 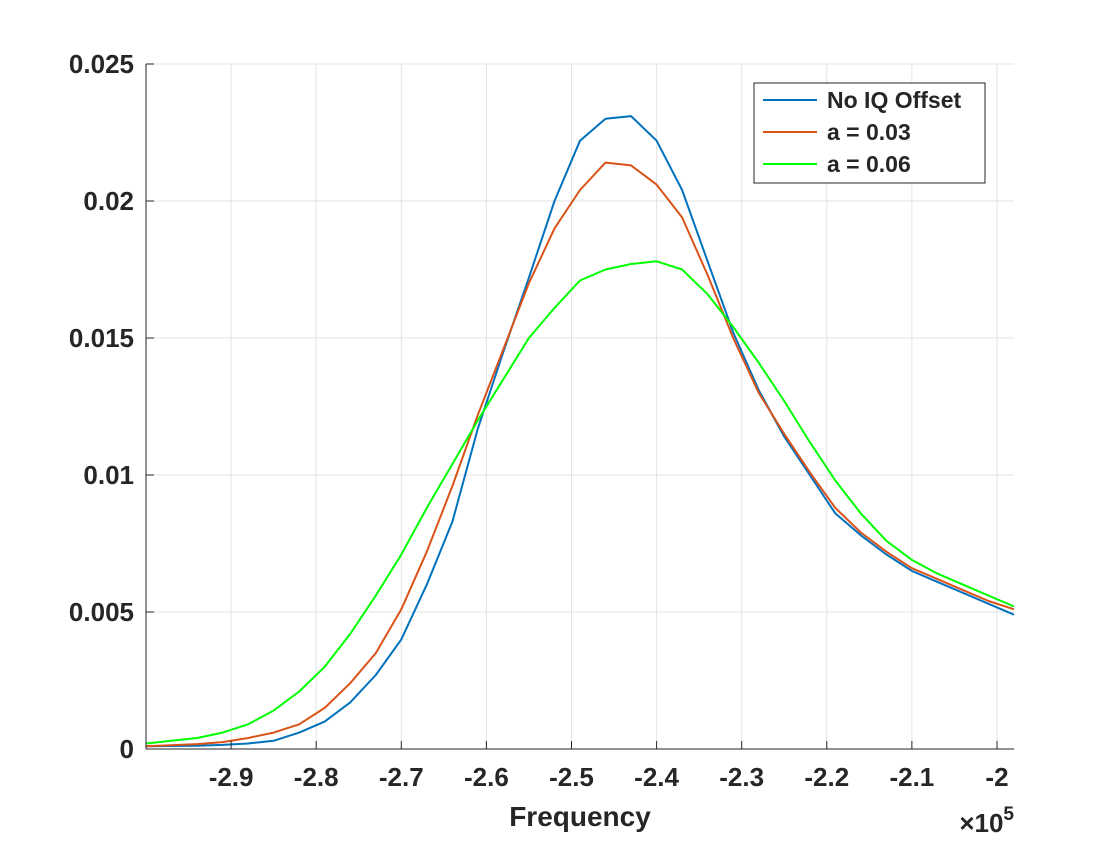 What do you see at coordinates (127, 749) in the screenshot?
I see `y-tick-label: 0` at bounding box center [127, 749].